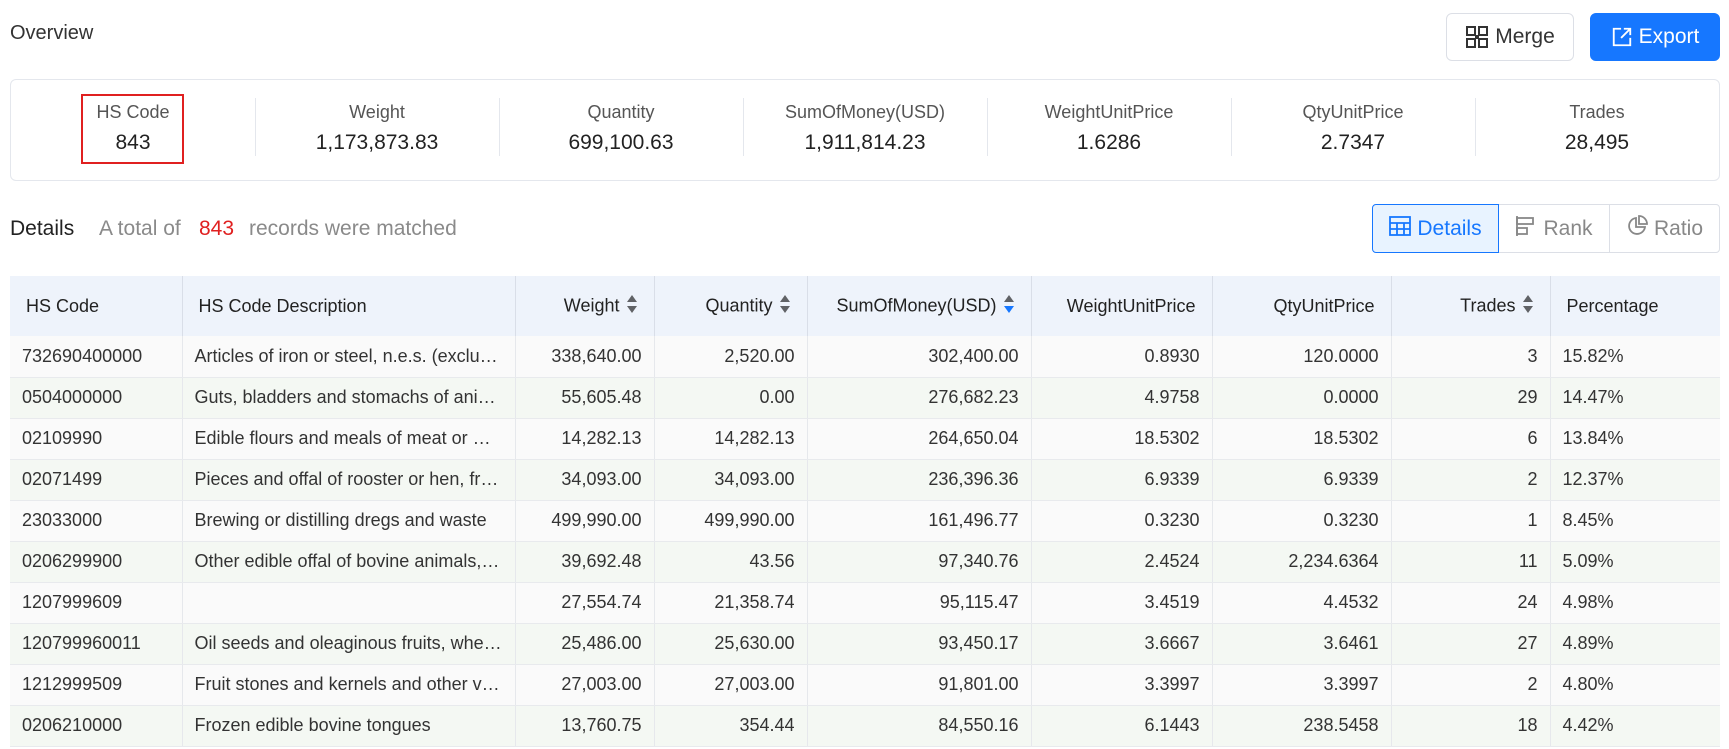 This screenshot has width=1729, height=749. Describe the element at coordinates (1510, 37) in the screenshot. I see `merge-button: Merge` at that location.